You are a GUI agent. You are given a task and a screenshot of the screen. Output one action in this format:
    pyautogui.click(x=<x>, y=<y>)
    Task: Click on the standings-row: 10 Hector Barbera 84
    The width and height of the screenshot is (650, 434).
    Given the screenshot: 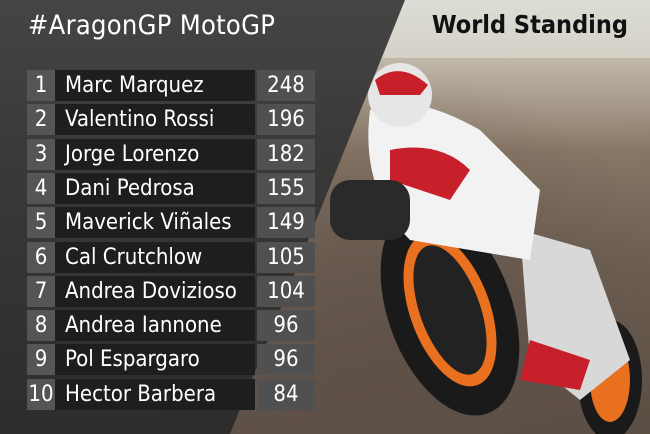 What is the action you would take?
    pyautogui.click(x=171, y=394)
    